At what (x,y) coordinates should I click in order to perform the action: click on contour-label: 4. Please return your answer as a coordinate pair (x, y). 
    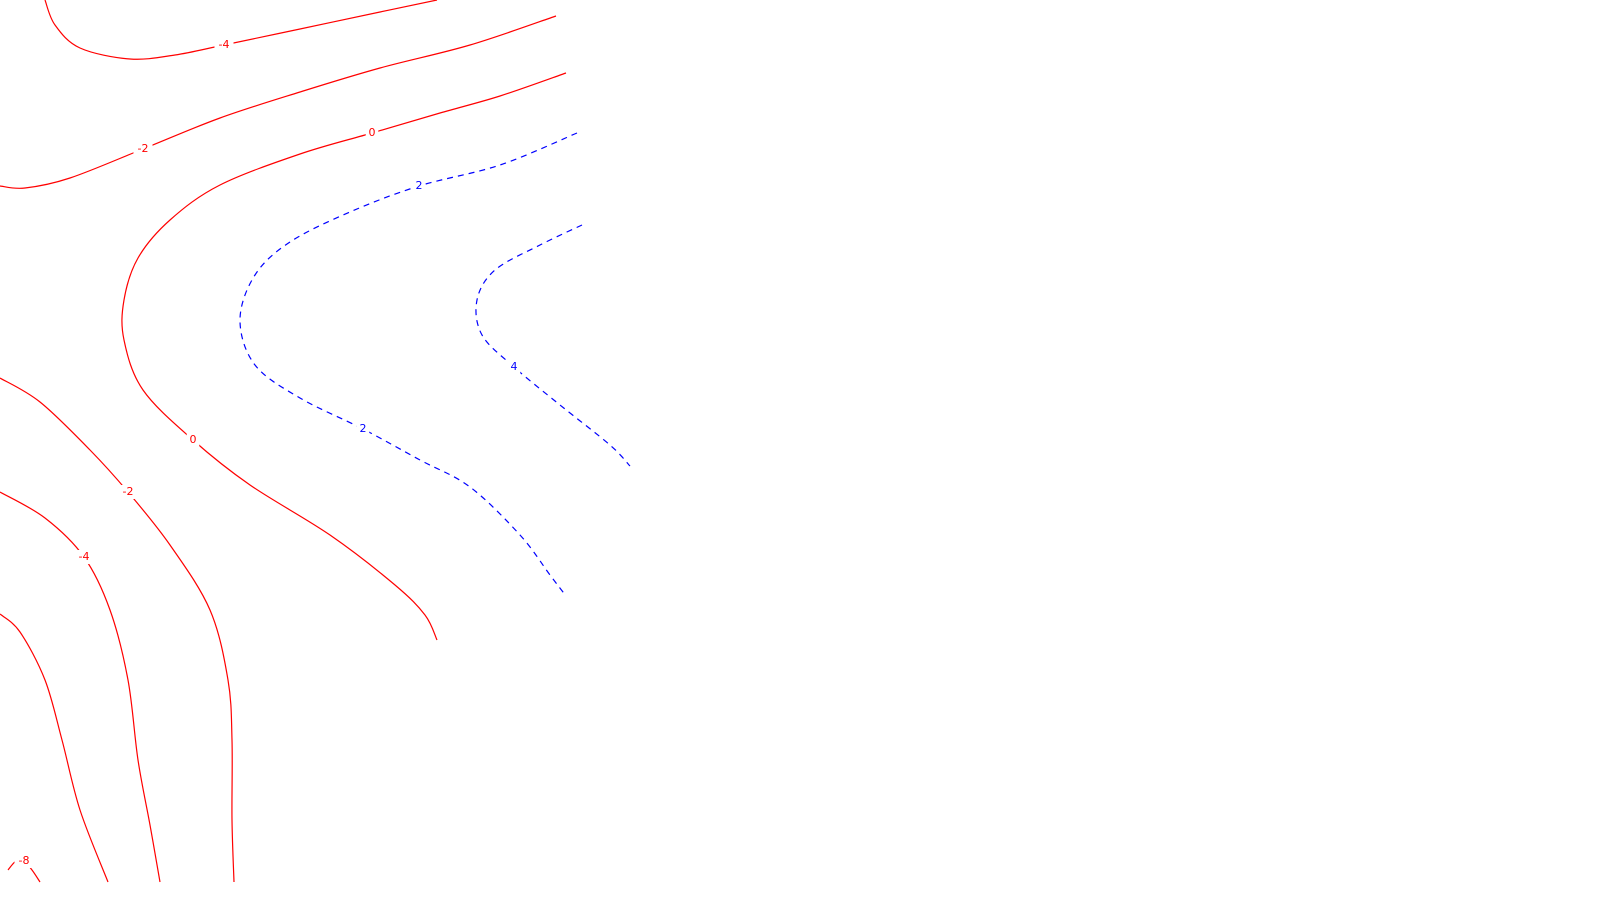
    Looking at the image, I should click on (514, 366).